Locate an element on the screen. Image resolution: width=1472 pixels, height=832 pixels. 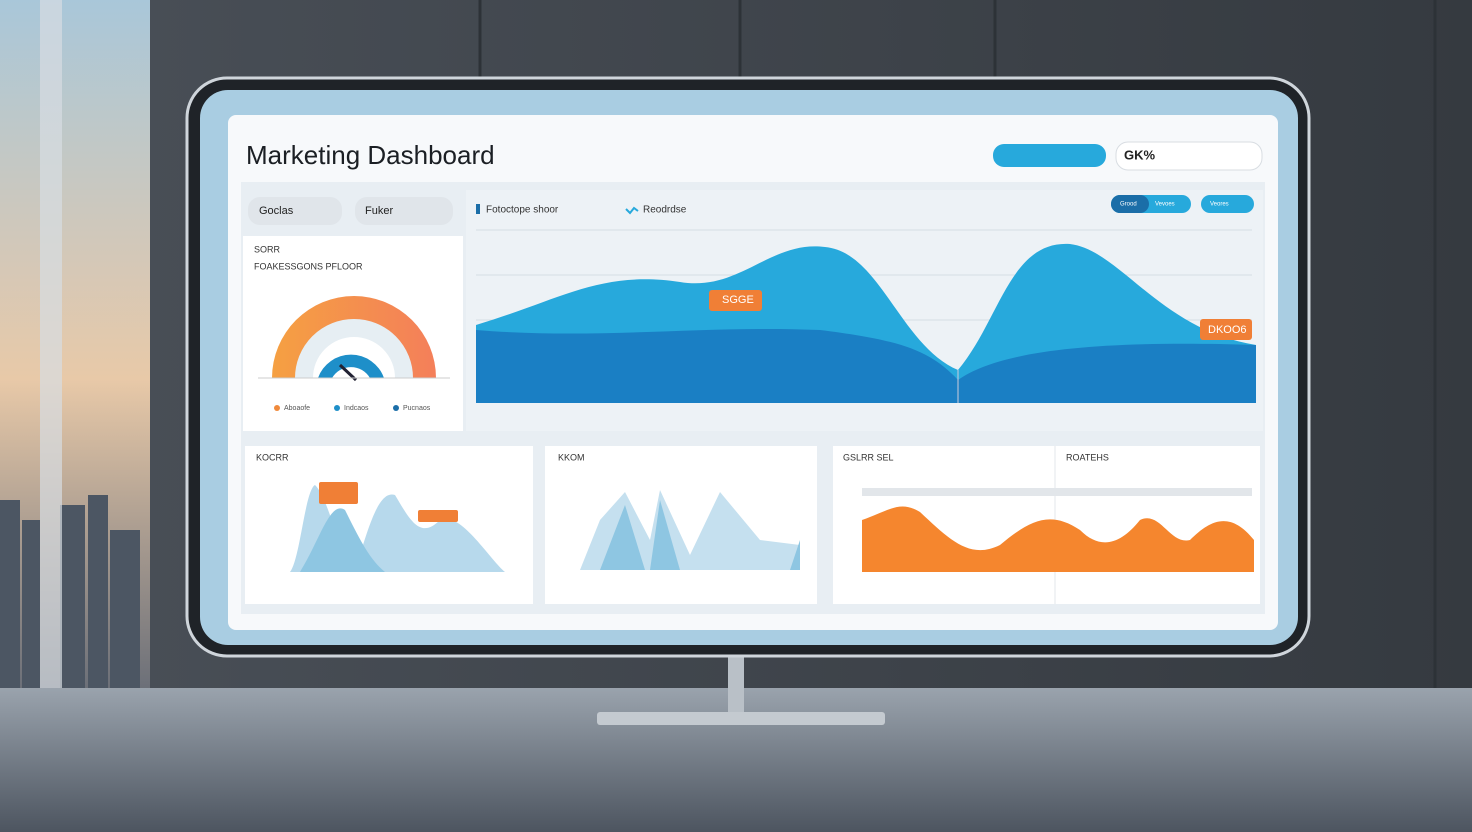
callout-text: SGGE is located at coordinates (738, 300).